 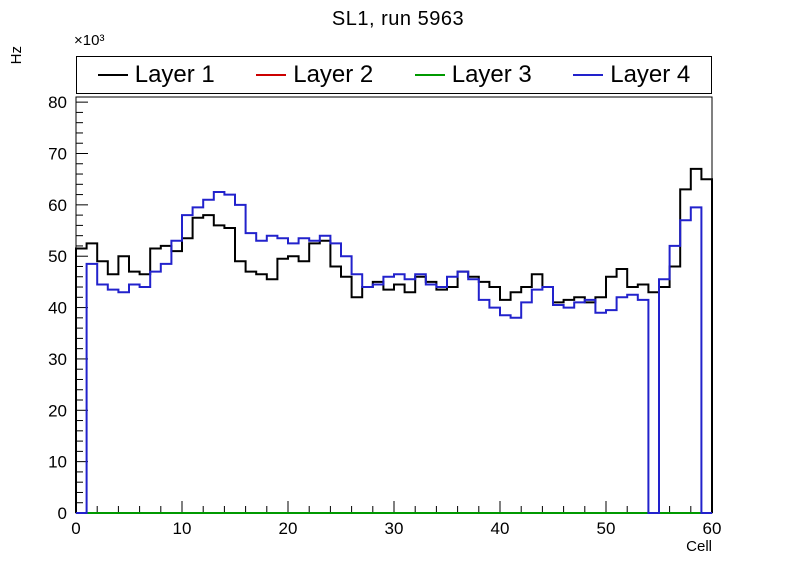 I want to click on legend-entry-layer-1: Layer 1, so click(x=156, y=74).